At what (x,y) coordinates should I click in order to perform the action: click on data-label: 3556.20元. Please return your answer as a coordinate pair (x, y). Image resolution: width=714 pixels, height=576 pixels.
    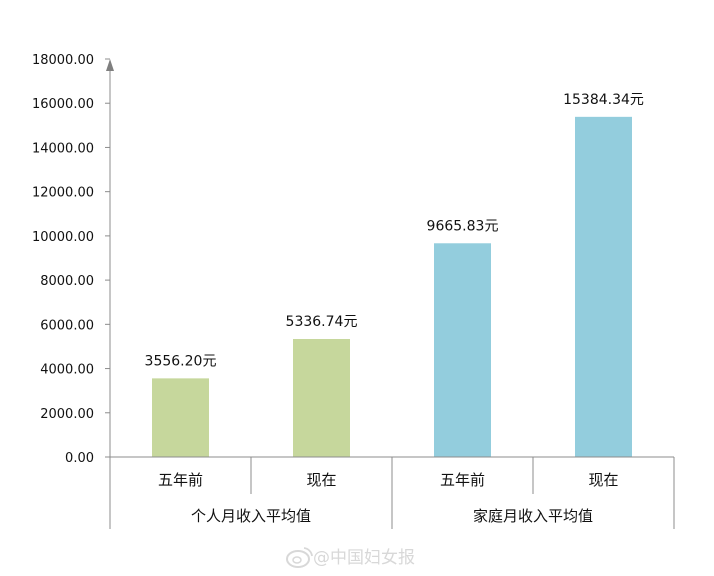
    Looking at the image, I should click on (181, 361).